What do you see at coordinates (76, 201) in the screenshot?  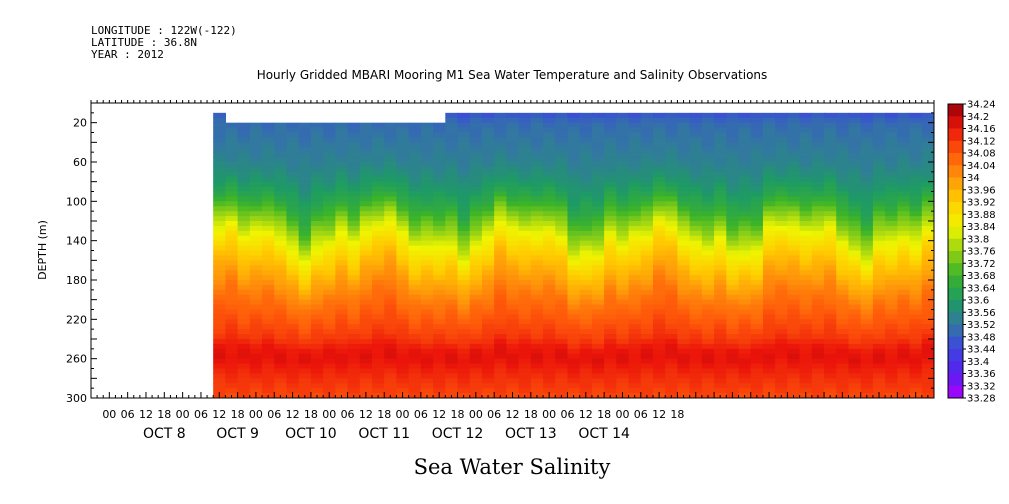 I see `y-tick-label: 100` at bounding box center [76, 201].